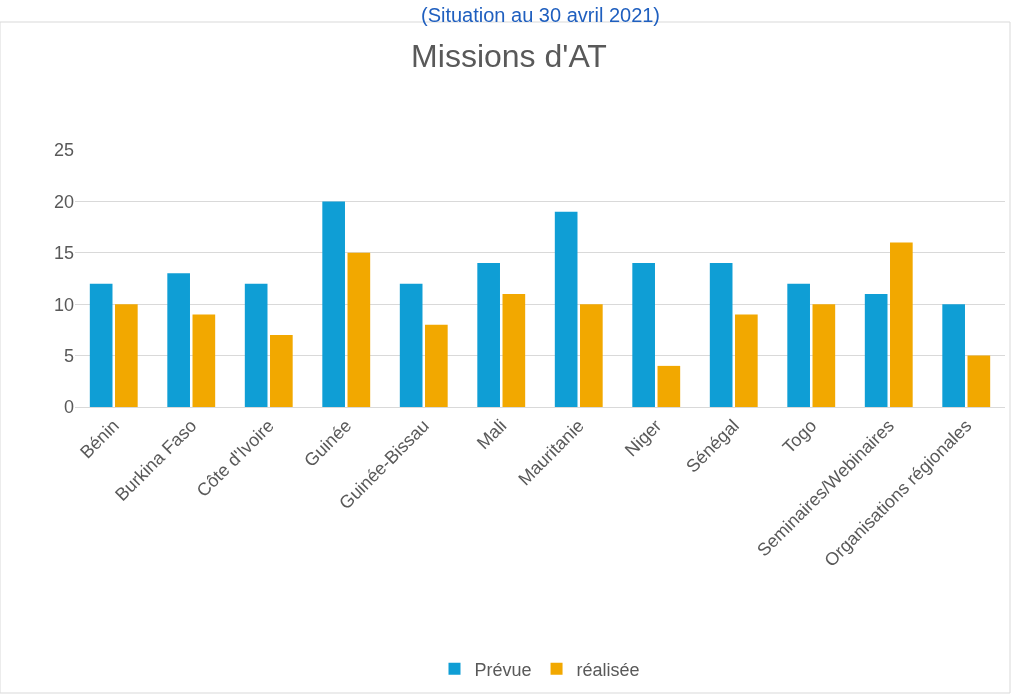 This screenshot has height=698, width=1018. I want to click on y-tick-label: 20, so click(63, 201).